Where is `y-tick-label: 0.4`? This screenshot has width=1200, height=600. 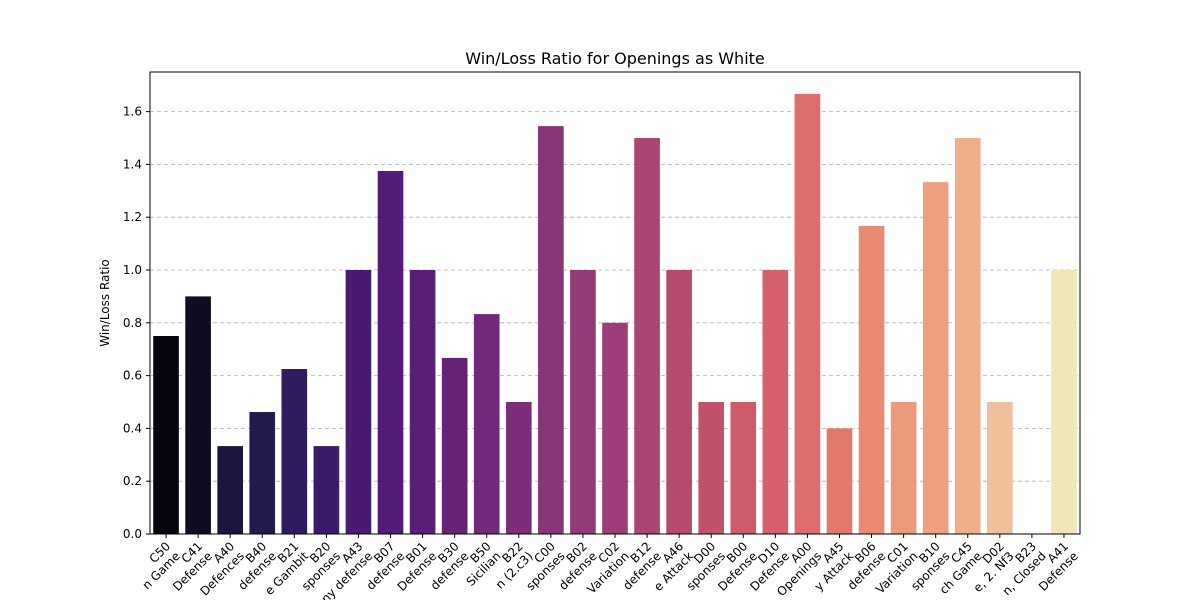
y-tick-label: 0.4 is located at coordinates (132, 428).